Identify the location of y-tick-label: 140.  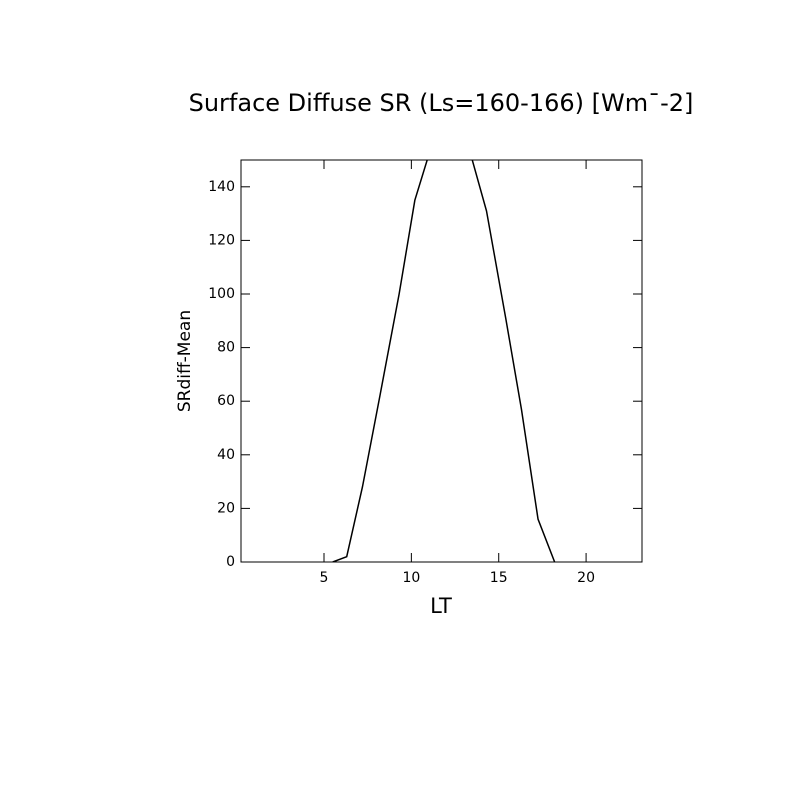
(221, 187).